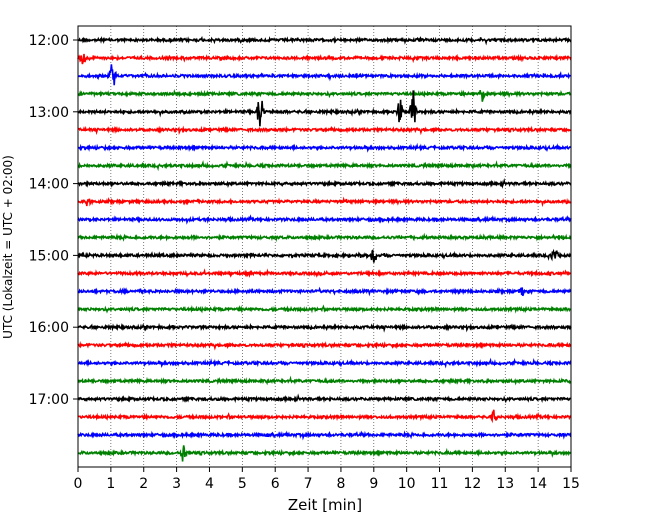  I want to click on y-tick-label: 16:00, so click(49, 328).